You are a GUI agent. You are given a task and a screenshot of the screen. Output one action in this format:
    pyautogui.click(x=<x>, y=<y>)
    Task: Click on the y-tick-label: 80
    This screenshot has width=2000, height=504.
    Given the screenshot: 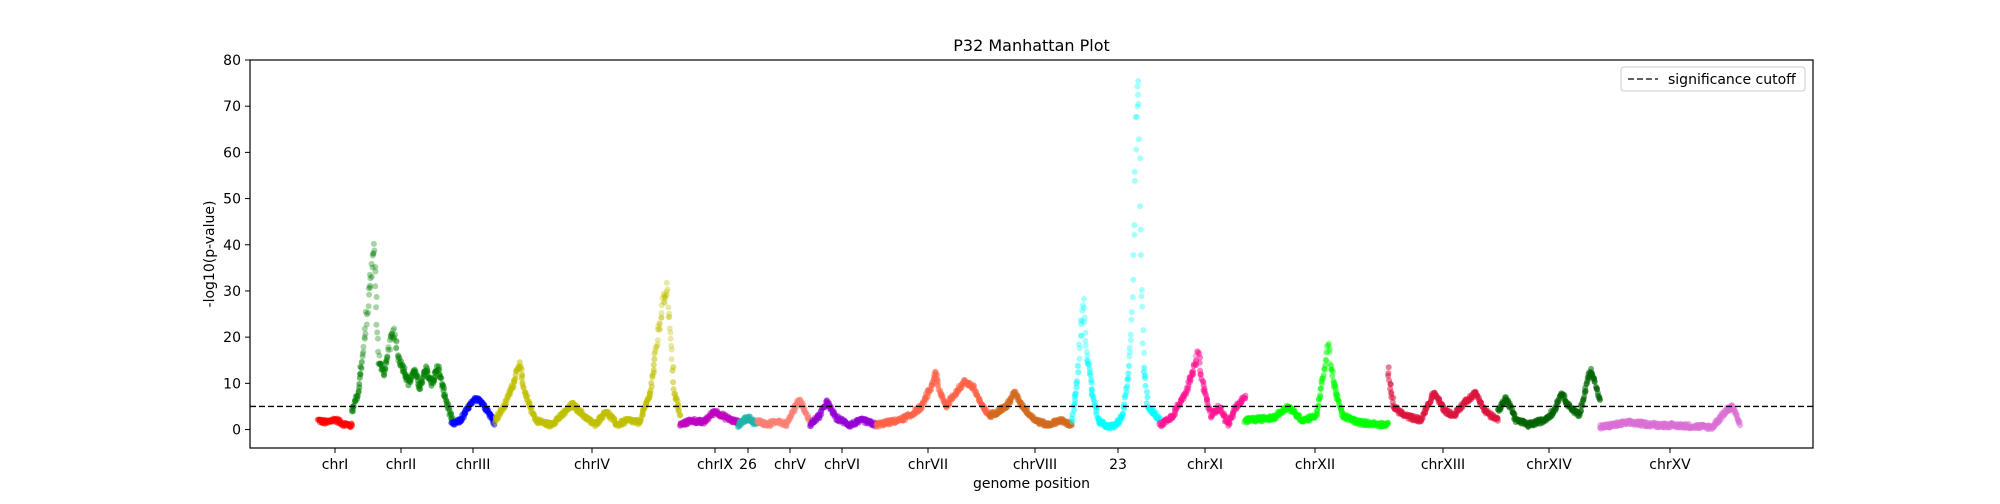 What is the action you would take?
    pyautogui.click(x=232, y=61)
    